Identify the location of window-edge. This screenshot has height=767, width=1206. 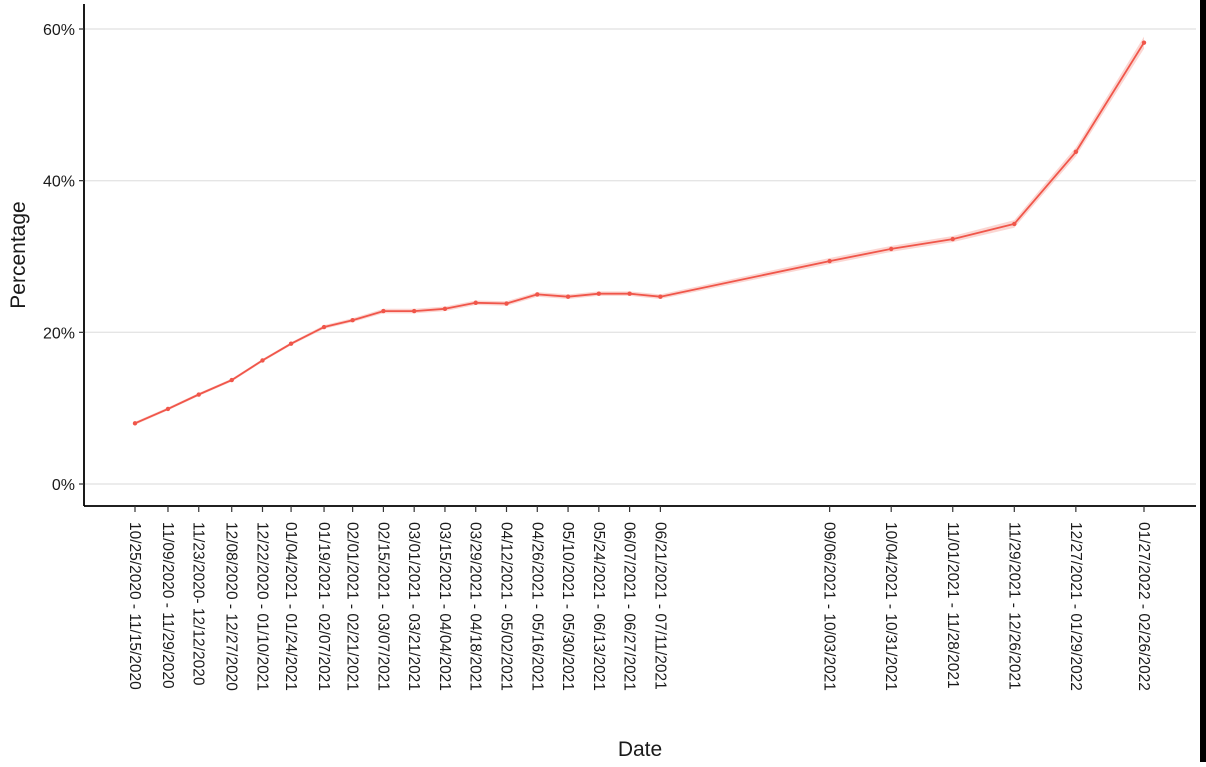
(1203, 381).